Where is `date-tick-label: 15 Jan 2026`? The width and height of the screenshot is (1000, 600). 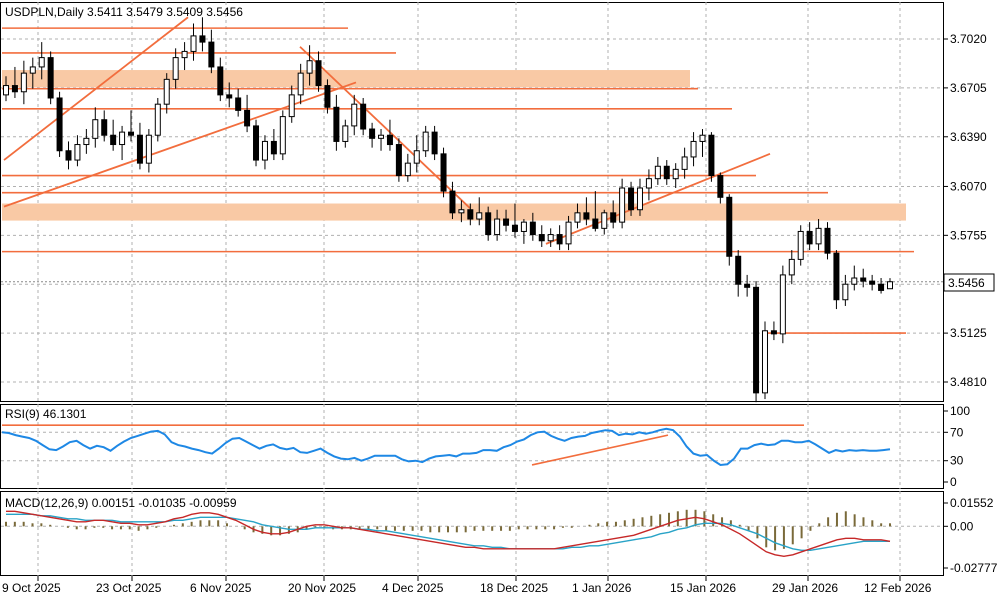
date-tick-label: 15 Jan 2026 is located at coordinates (703, 588).